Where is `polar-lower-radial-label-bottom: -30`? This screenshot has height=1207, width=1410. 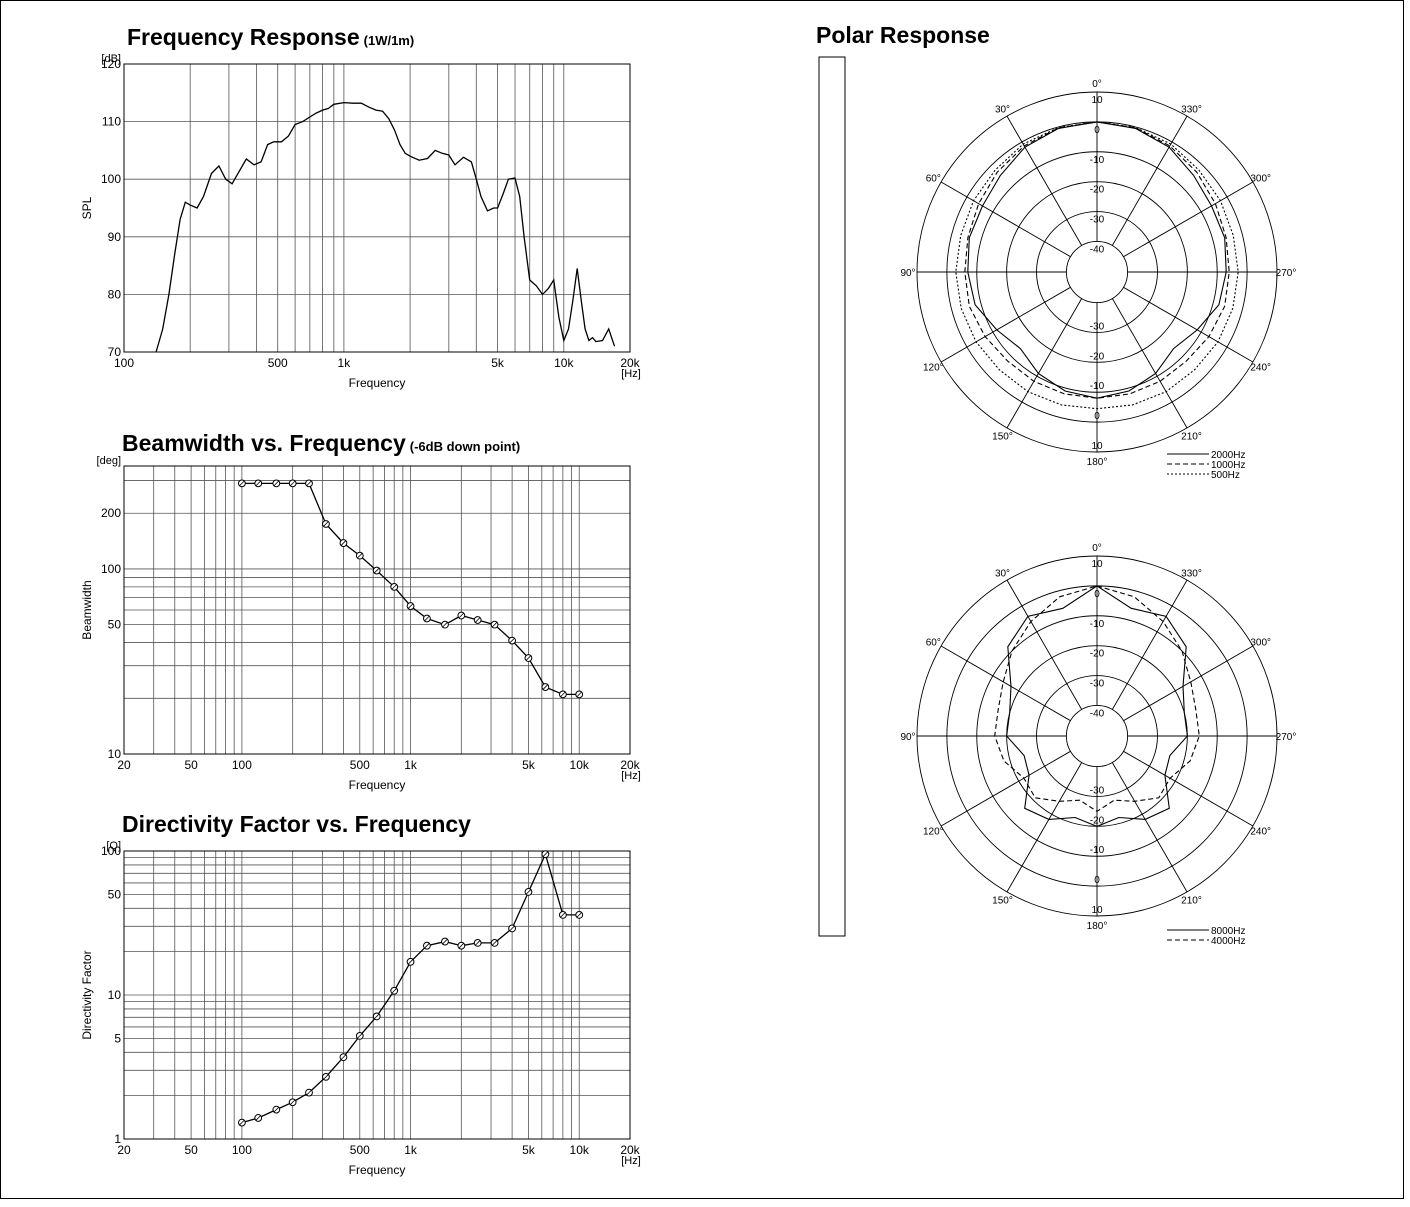 polar-lower-radial-label-bottom: -30 is located at coordinates (1097, 790).